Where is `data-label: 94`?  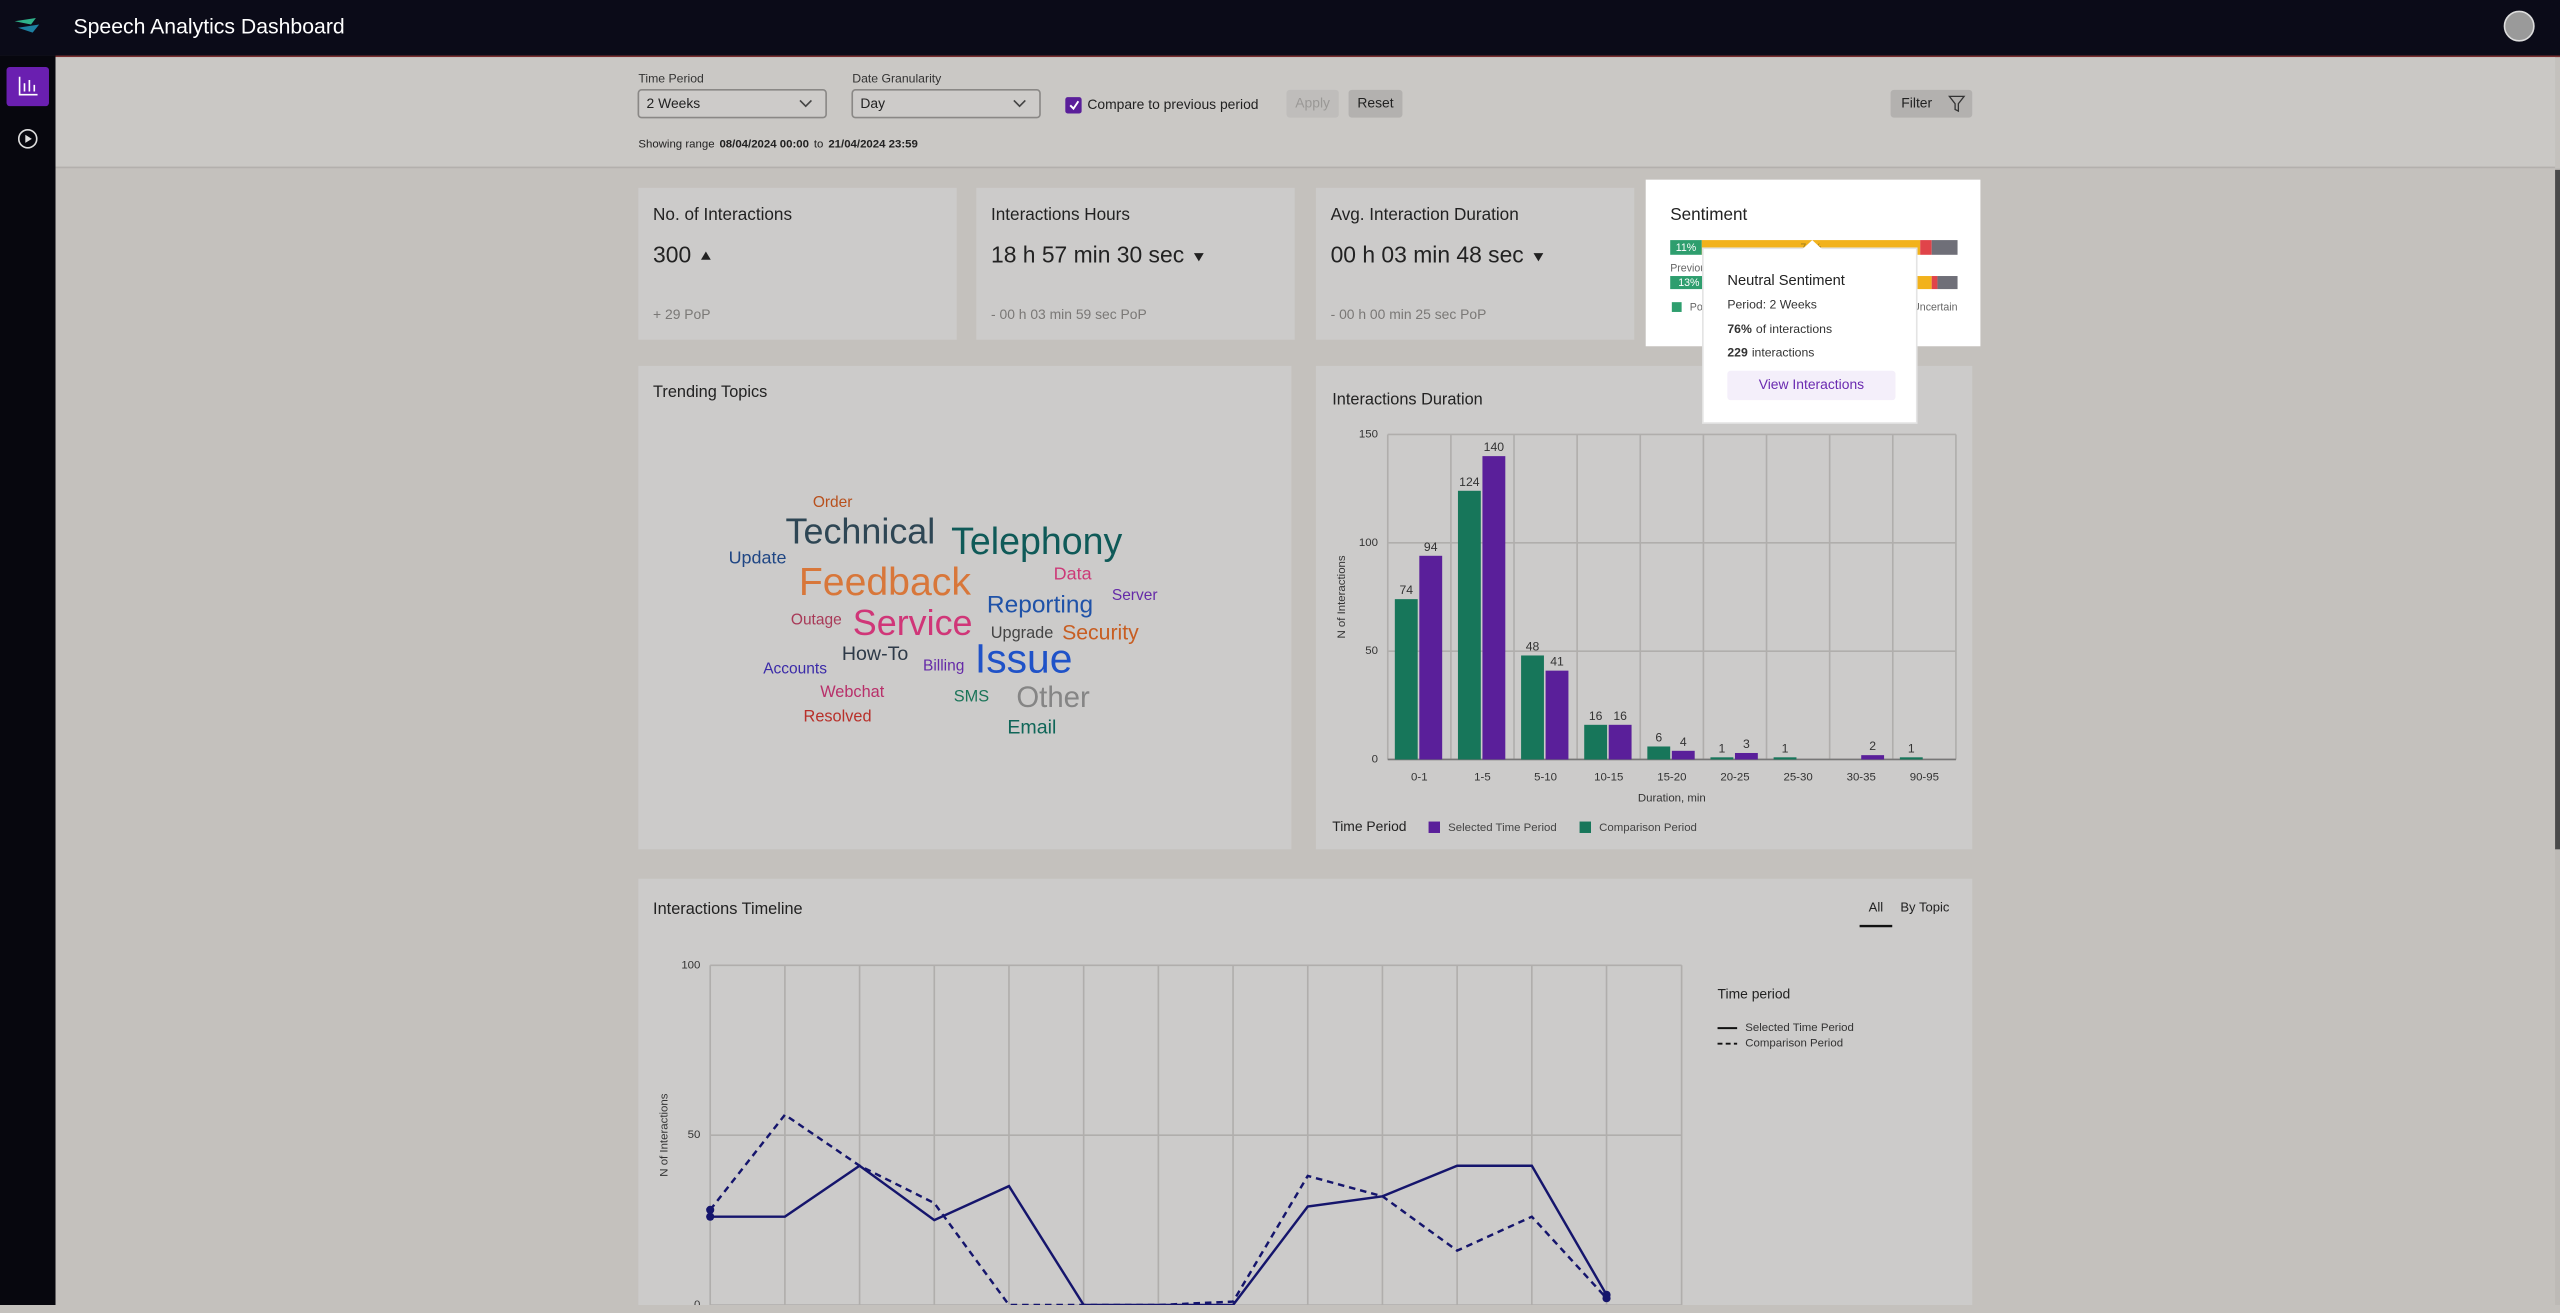
data-label: 94 is located at coordinates (1431, 547).